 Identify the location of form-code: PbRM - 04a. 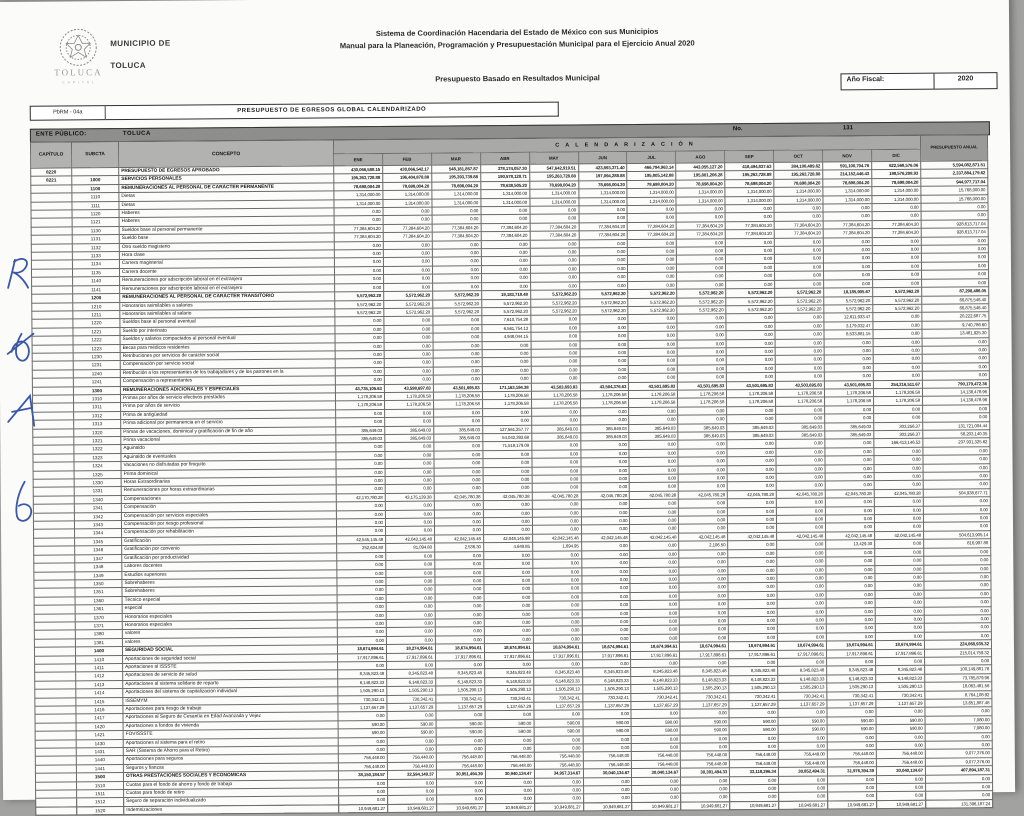
(67, 113).